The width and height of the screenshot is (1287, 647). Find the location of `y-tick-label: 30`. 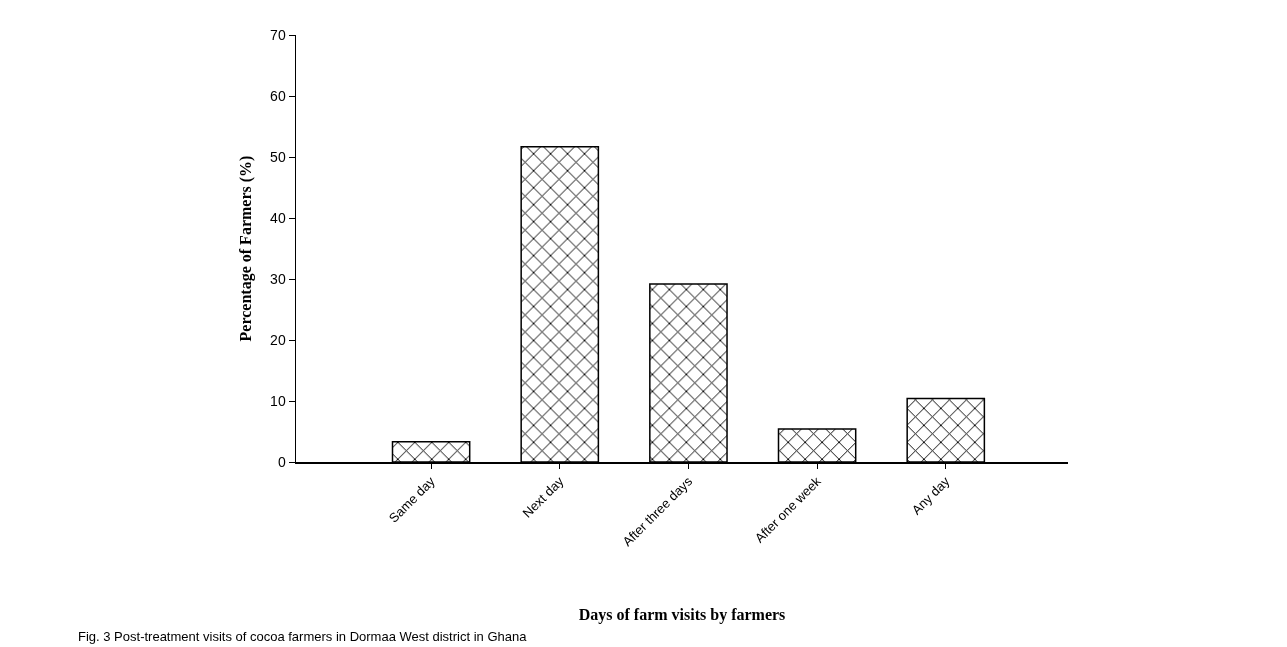

y-tick-label: 30 is located at coordinates (278, 278).